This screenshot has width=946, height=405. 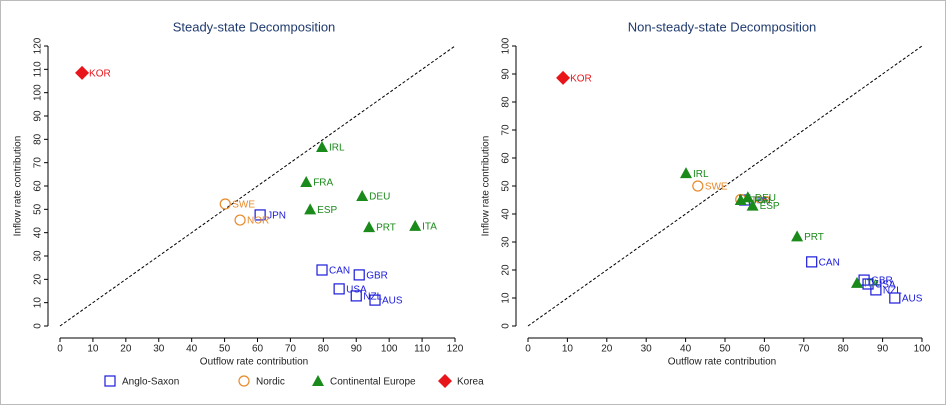 I want to click on x-tick-label: 10, so click(x=93, y=349).